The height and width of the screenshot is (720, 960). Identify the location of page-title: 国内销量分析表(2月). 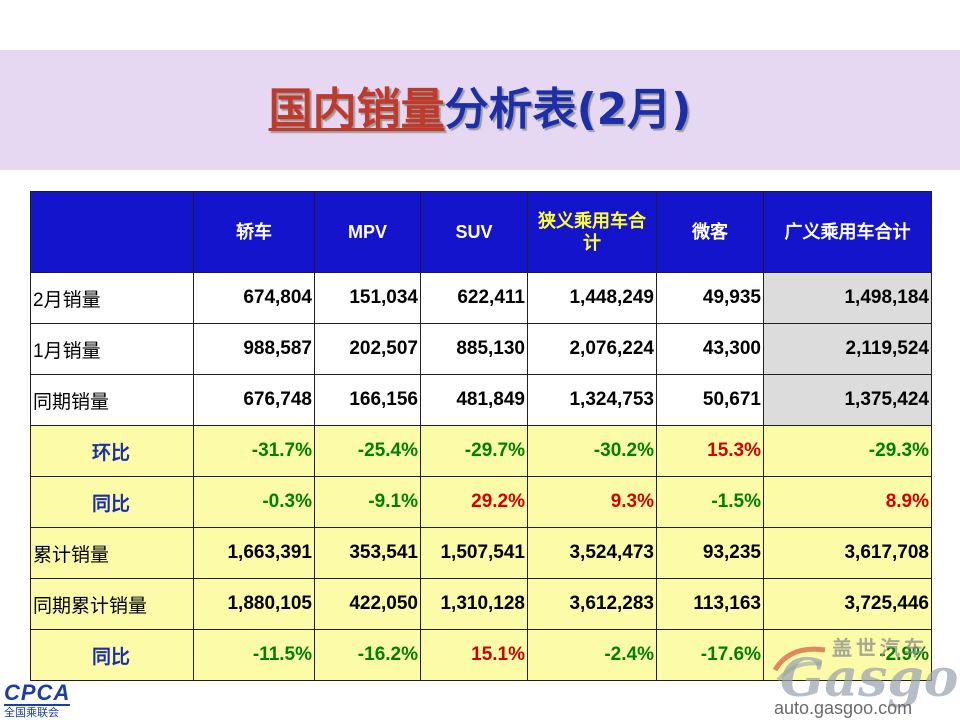
(480, 110).